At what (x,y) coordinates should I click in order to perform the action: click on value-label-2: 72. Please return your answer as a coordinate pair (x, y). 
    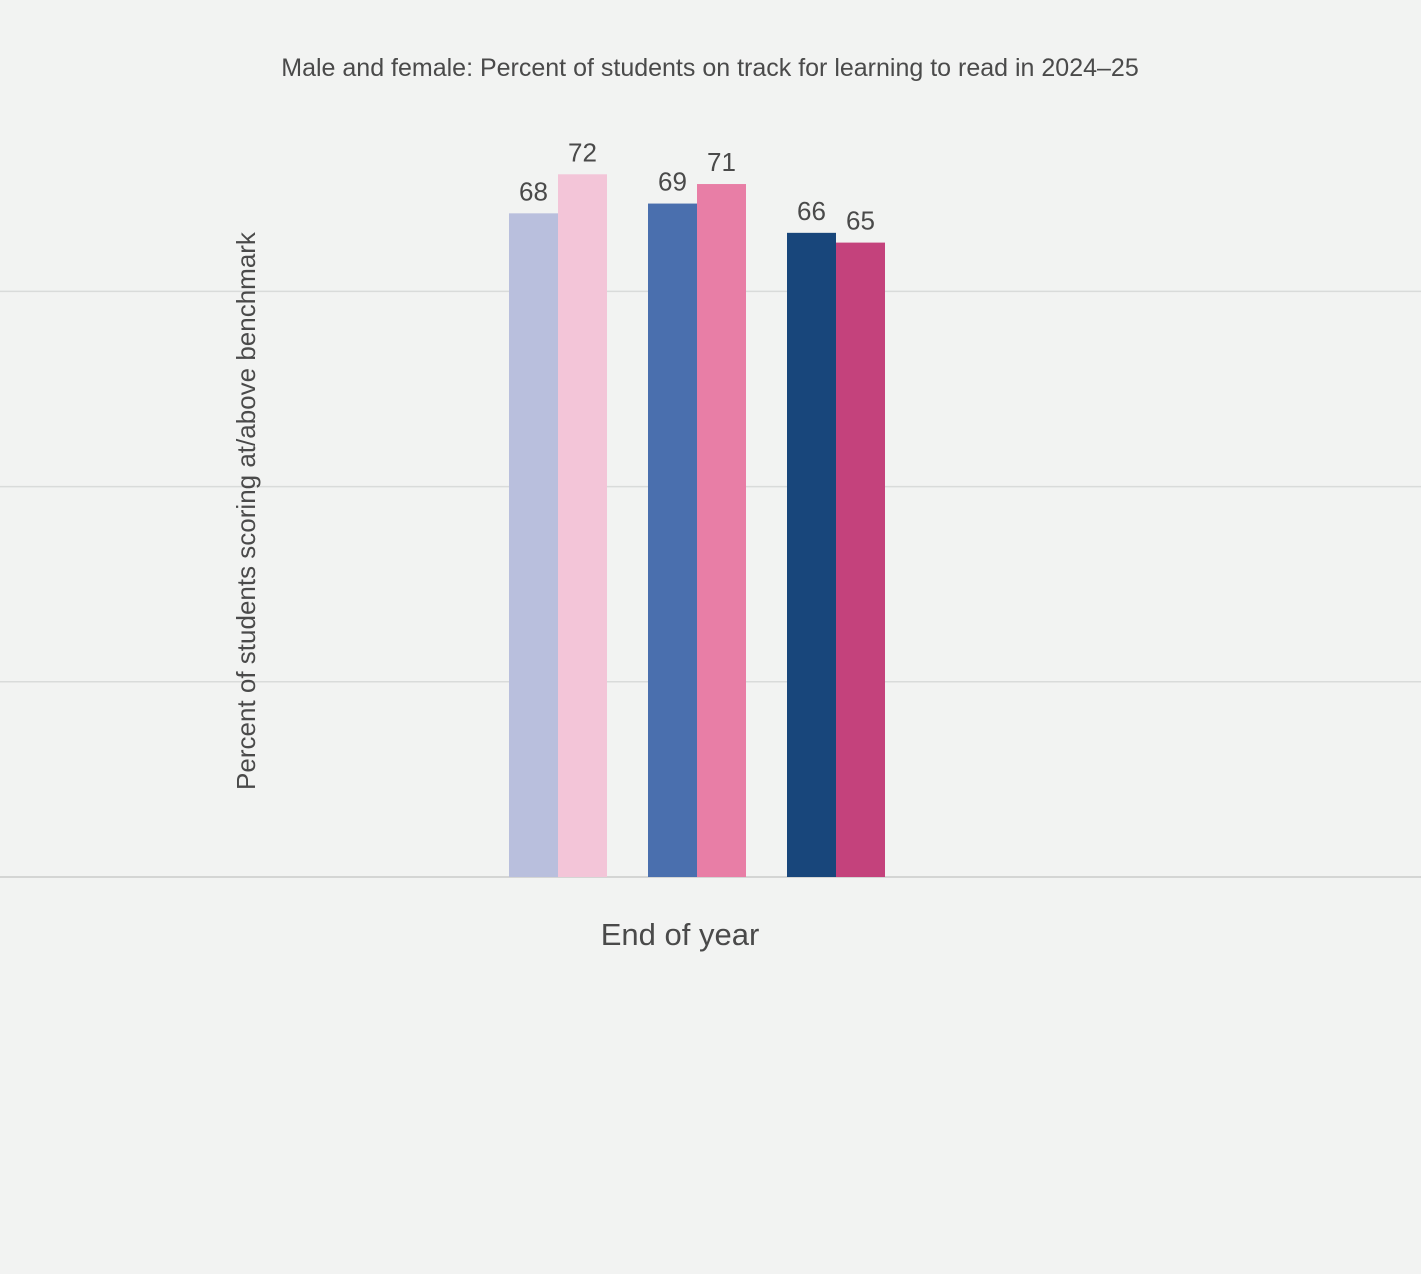
    Looking at the image, I should click on (582, 152).